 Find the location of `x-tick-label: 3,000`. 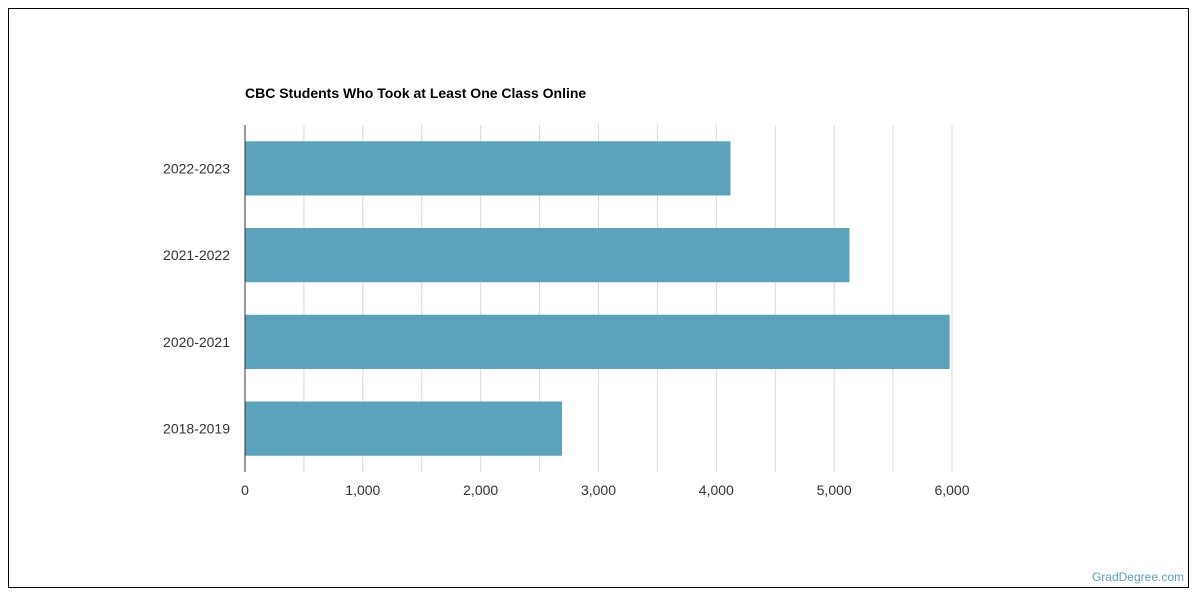

x-tick-label: 3,000 is located at coordinates (598, 490).